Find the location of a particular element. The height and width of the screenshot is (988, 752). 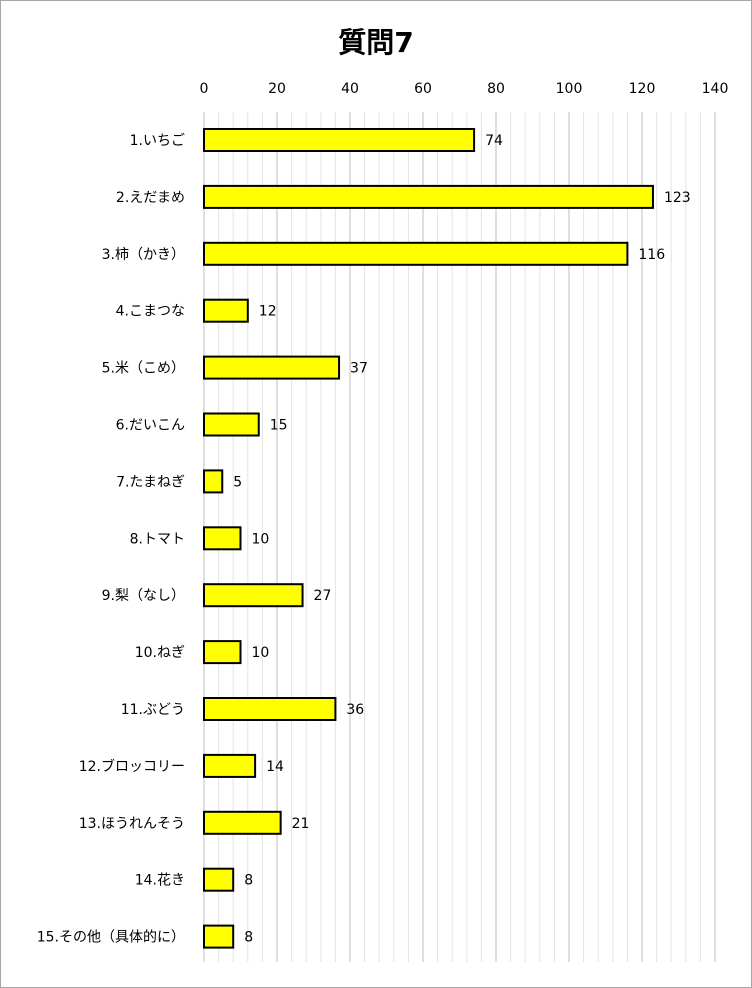

category-label: 15.その他（具体的に） is located at coordinates (111, 938).